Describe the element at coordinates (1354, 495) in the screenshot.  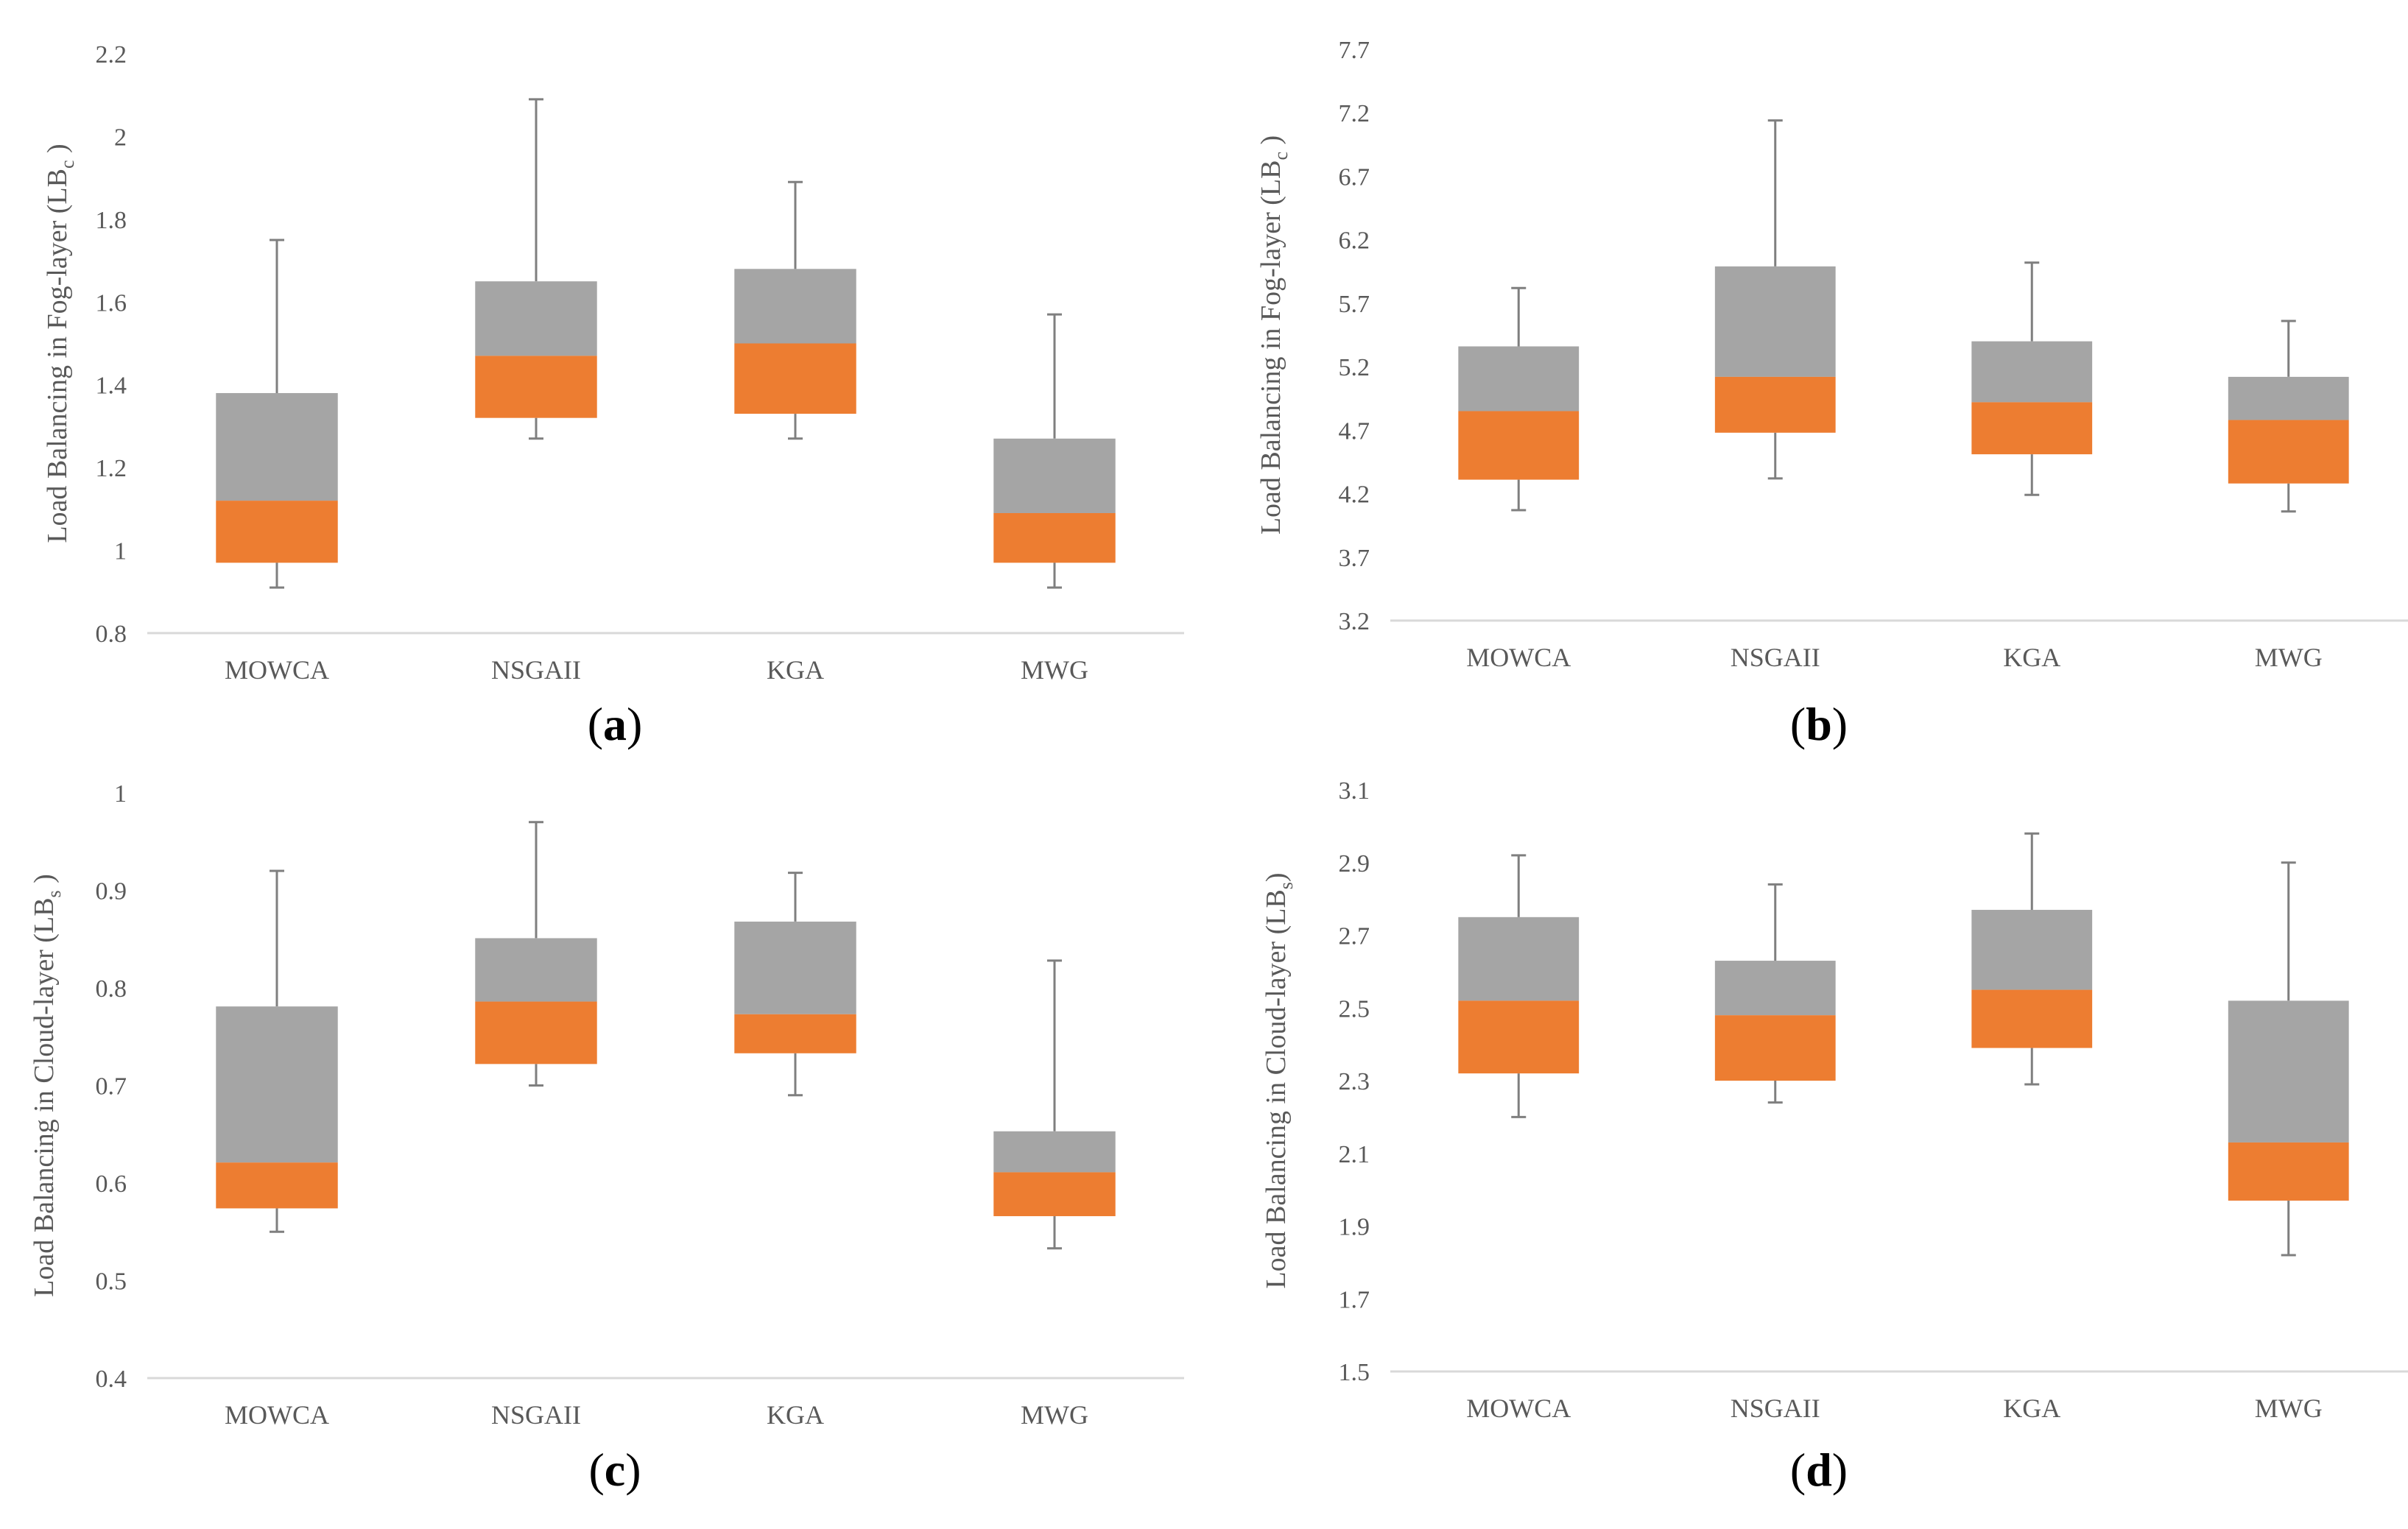
I see `y-tick-label: 4.2` at that location.